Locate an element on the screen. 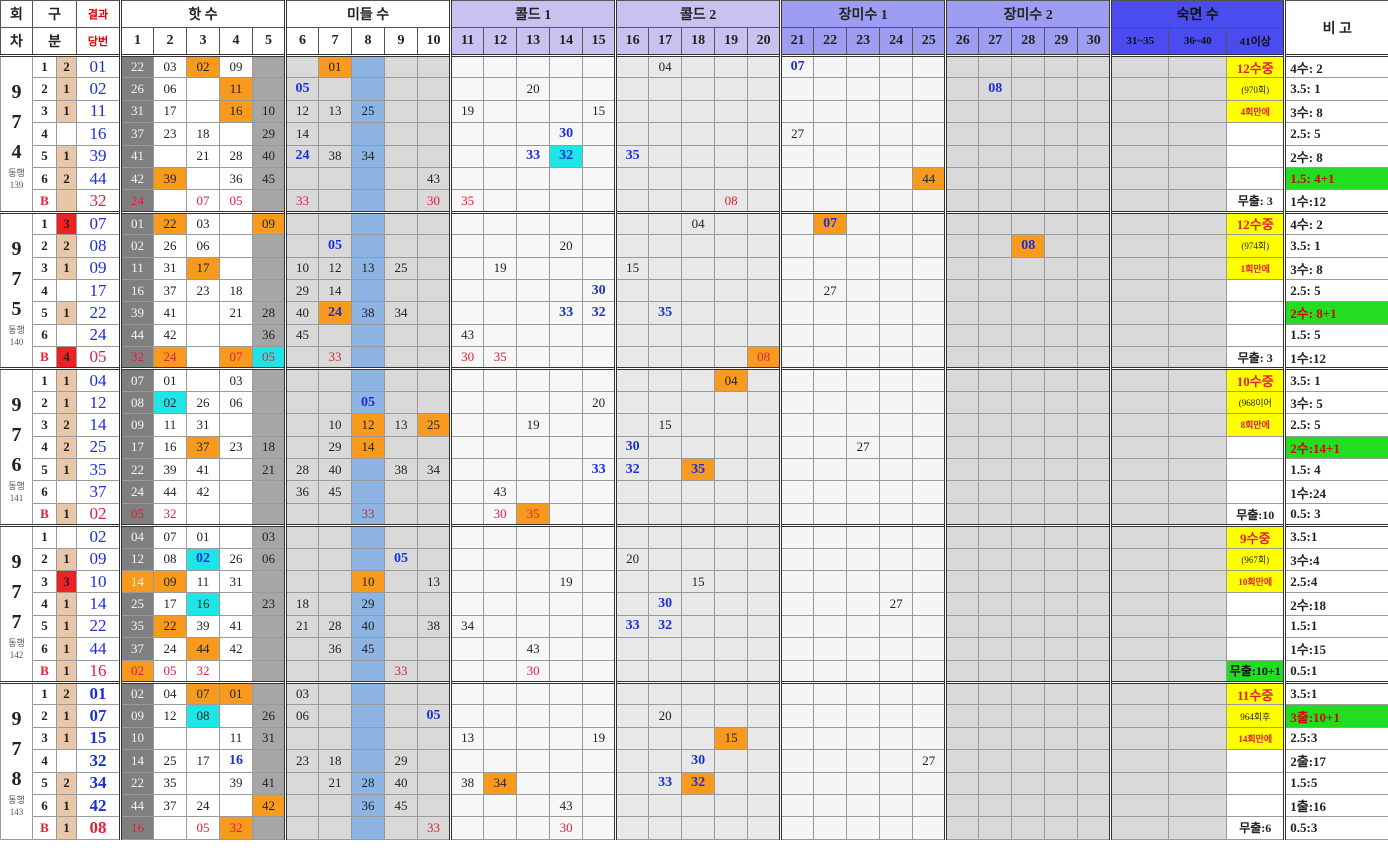  sleep-note is located at coordinates (1256, 290).